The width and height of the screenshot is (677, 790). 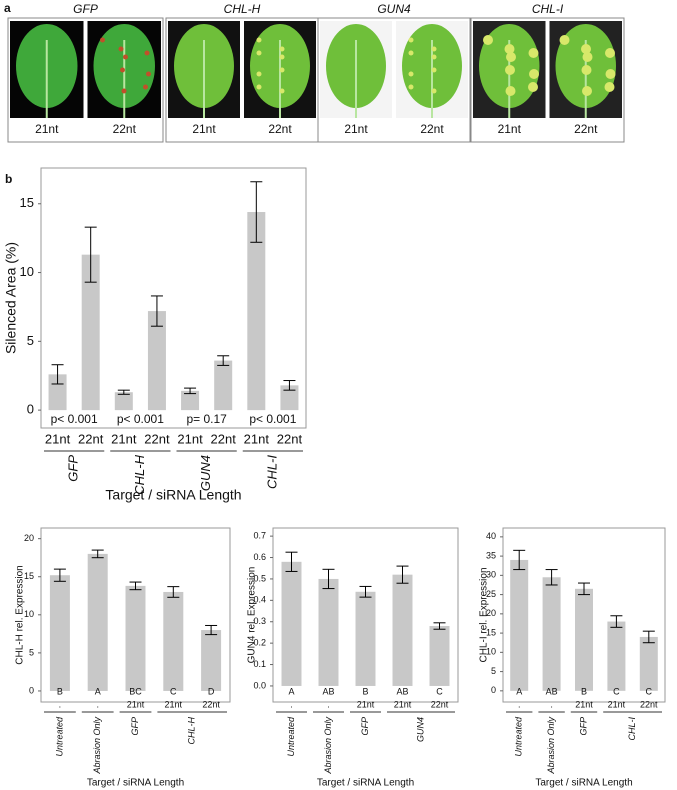 What do you see at coordinates (394, 9) in the screenshot?
I see `gene-name: GUN4` at bounding box center [394, 9].